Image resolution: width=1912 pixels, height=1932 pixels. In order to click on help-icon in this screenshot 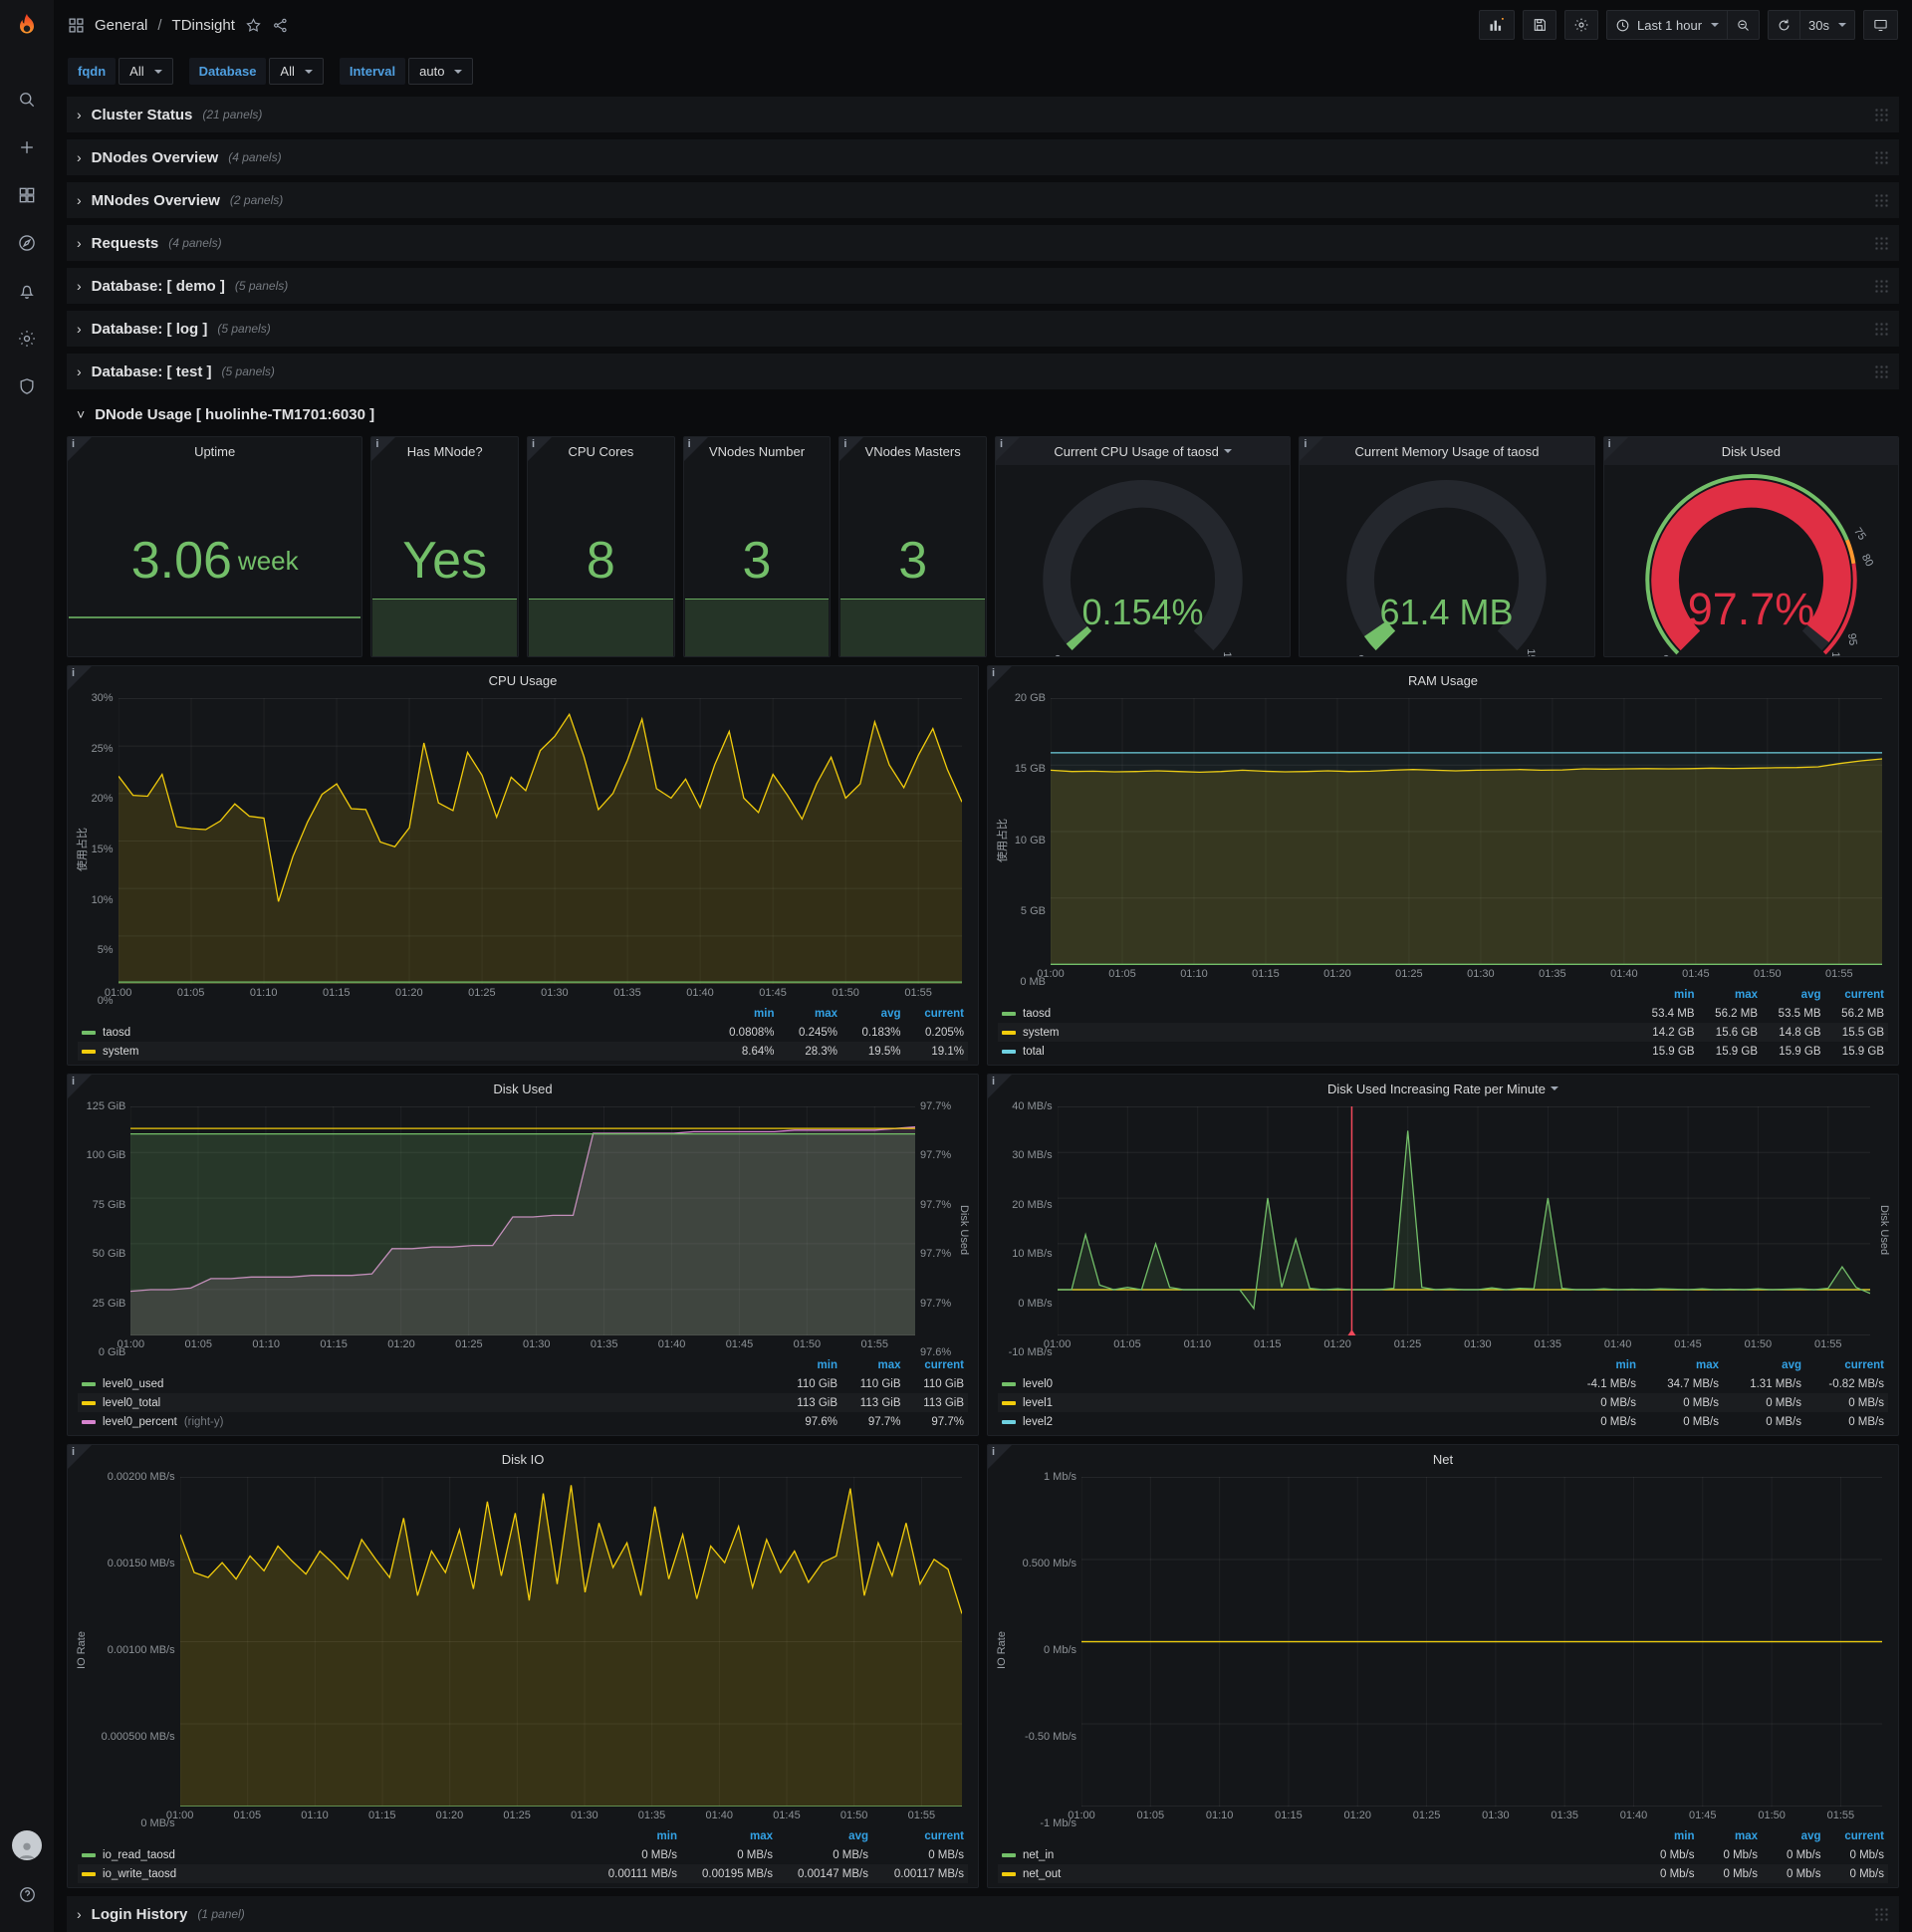, I will do `click(27, 1894)`.